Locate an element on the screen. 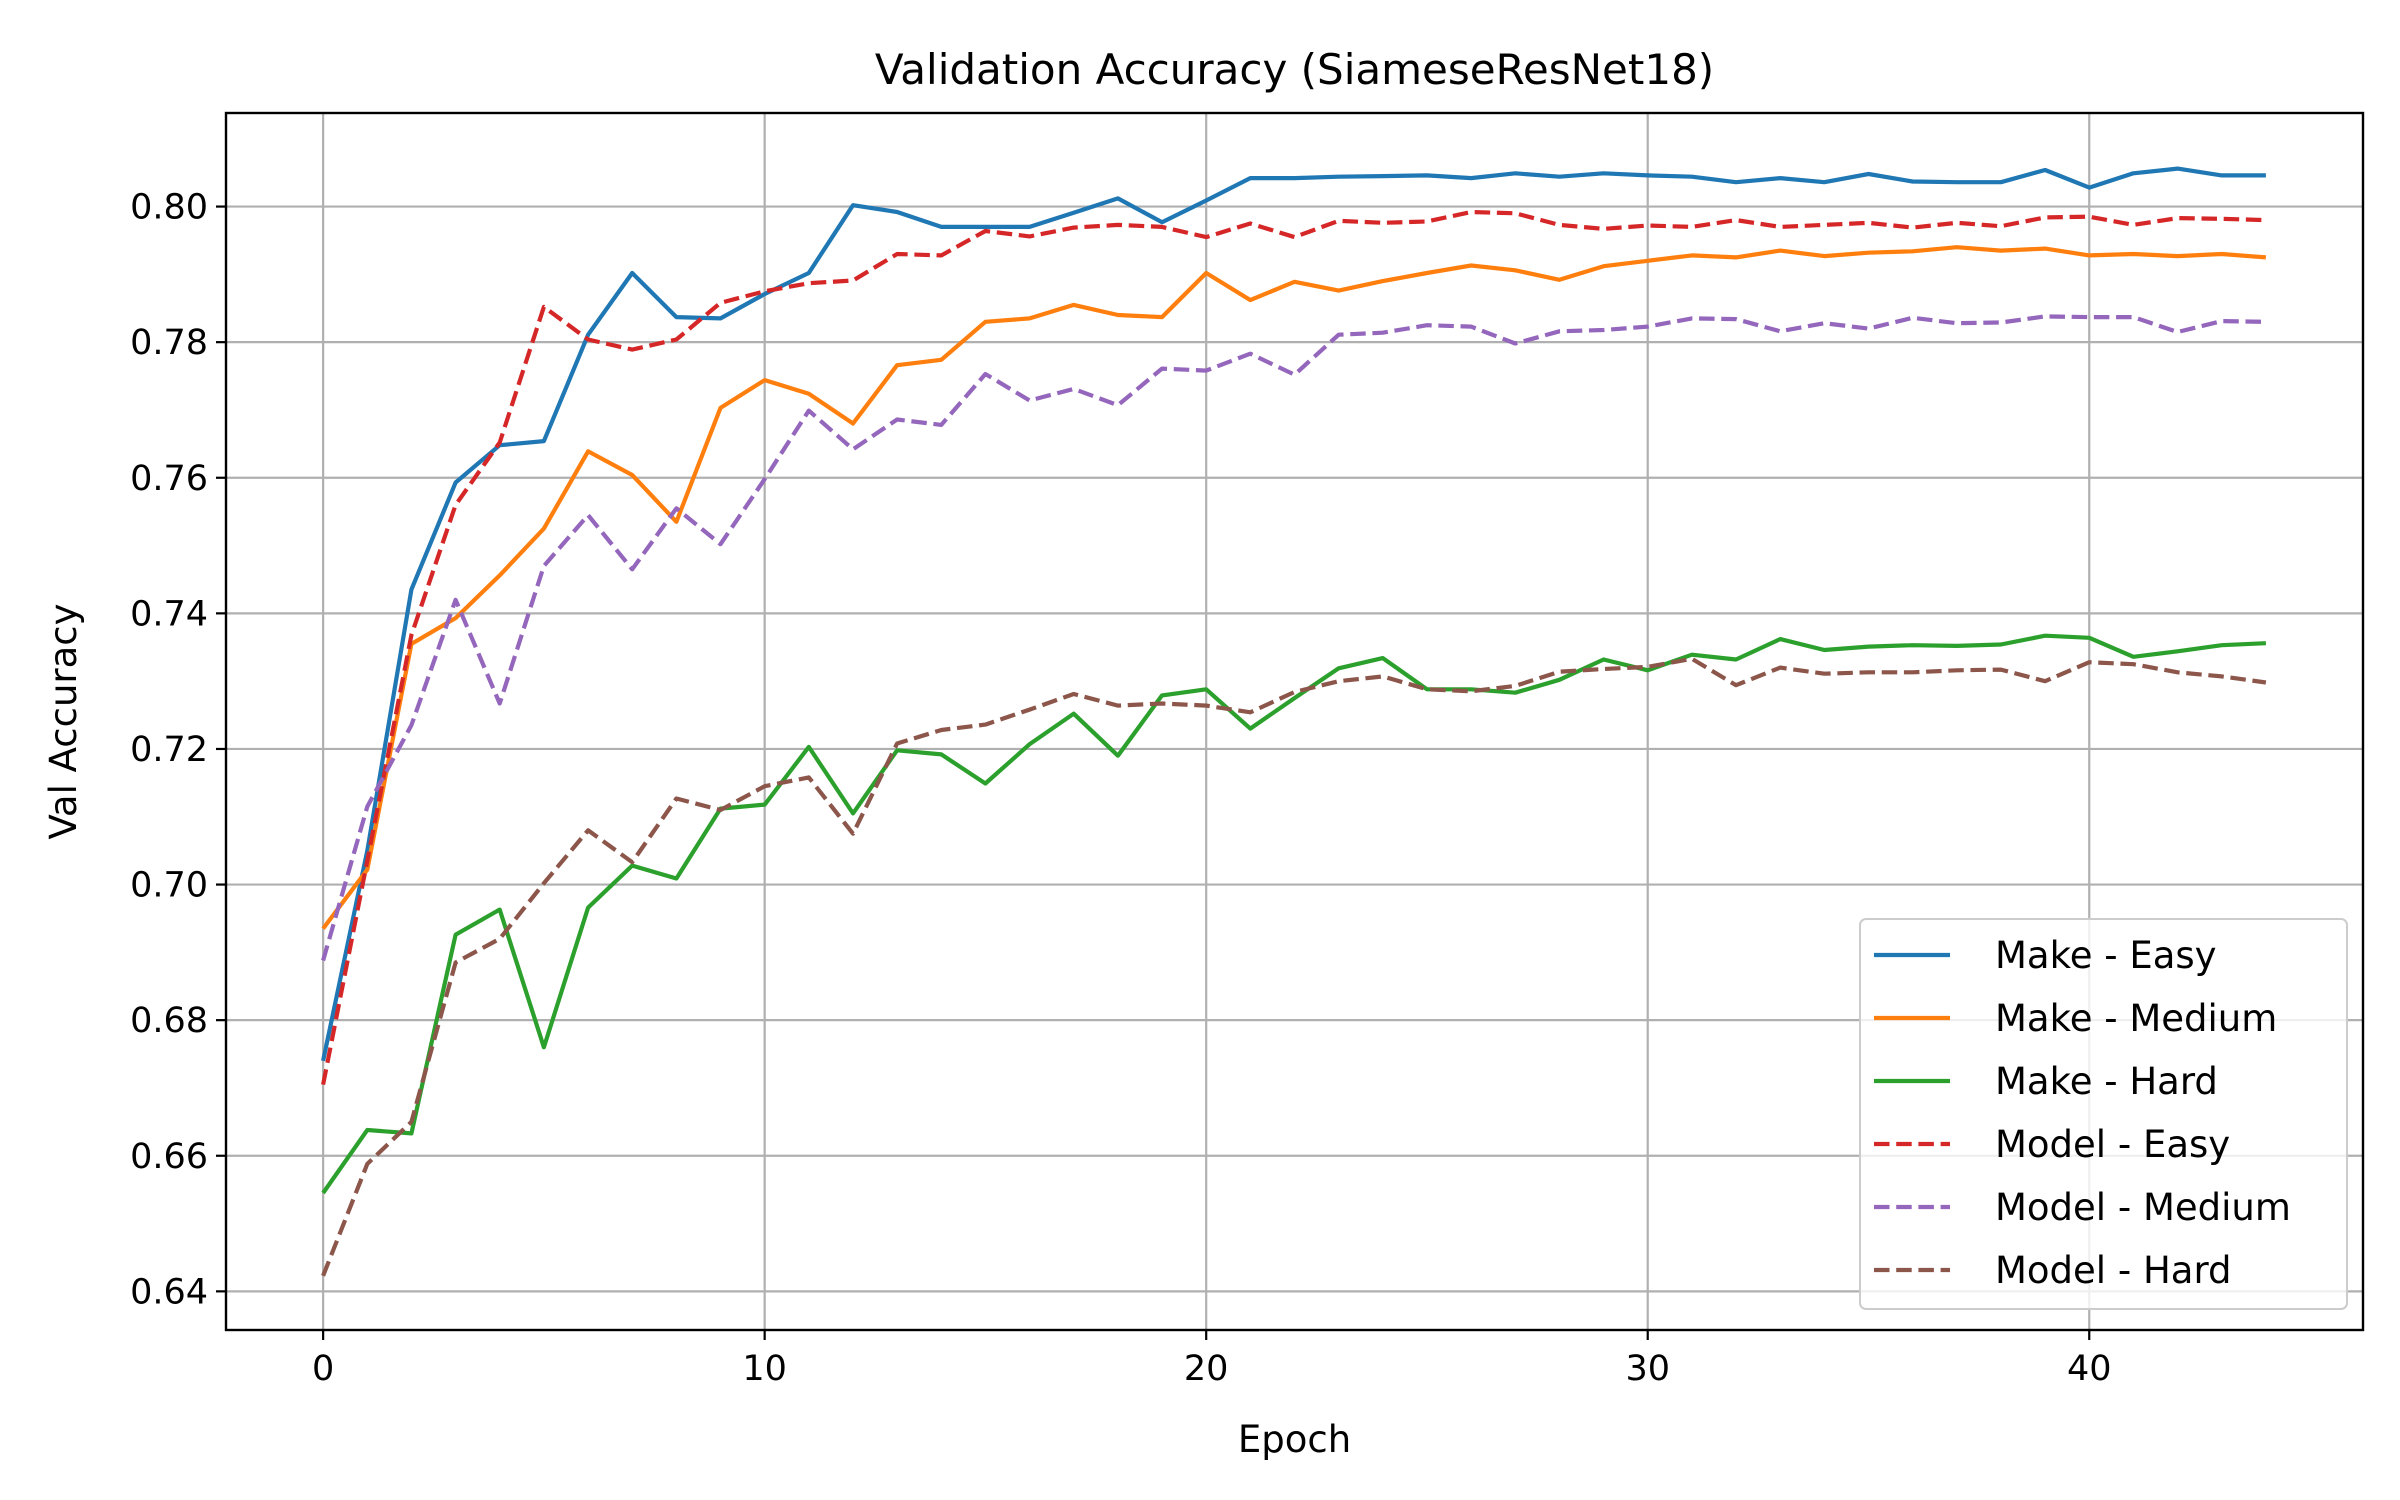 The image size is (2400, 1500). legend-label: Make - Medium is located at coordinates (2136, 1018).